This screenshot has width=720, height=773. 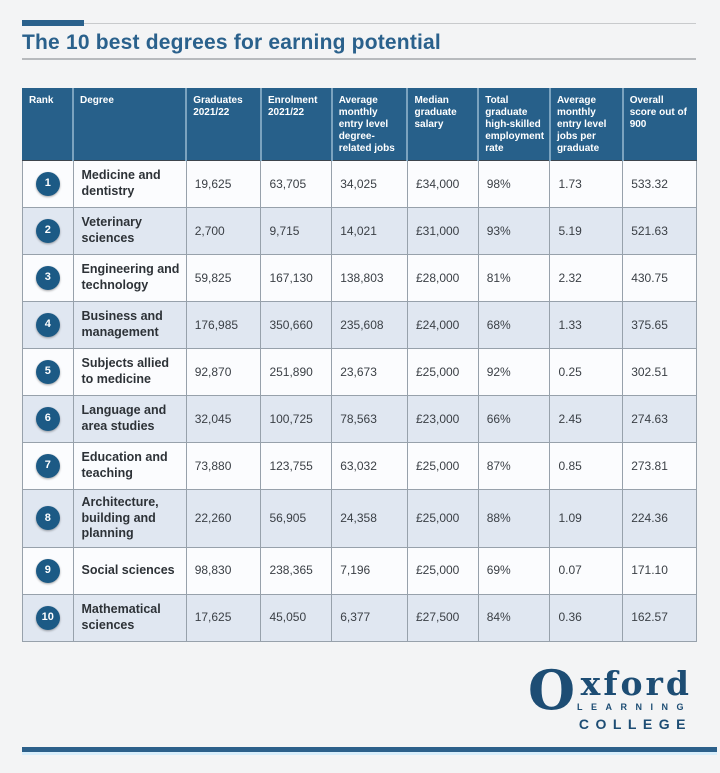 I want to click on rank-cell: 2, so click(x=48, y=231).